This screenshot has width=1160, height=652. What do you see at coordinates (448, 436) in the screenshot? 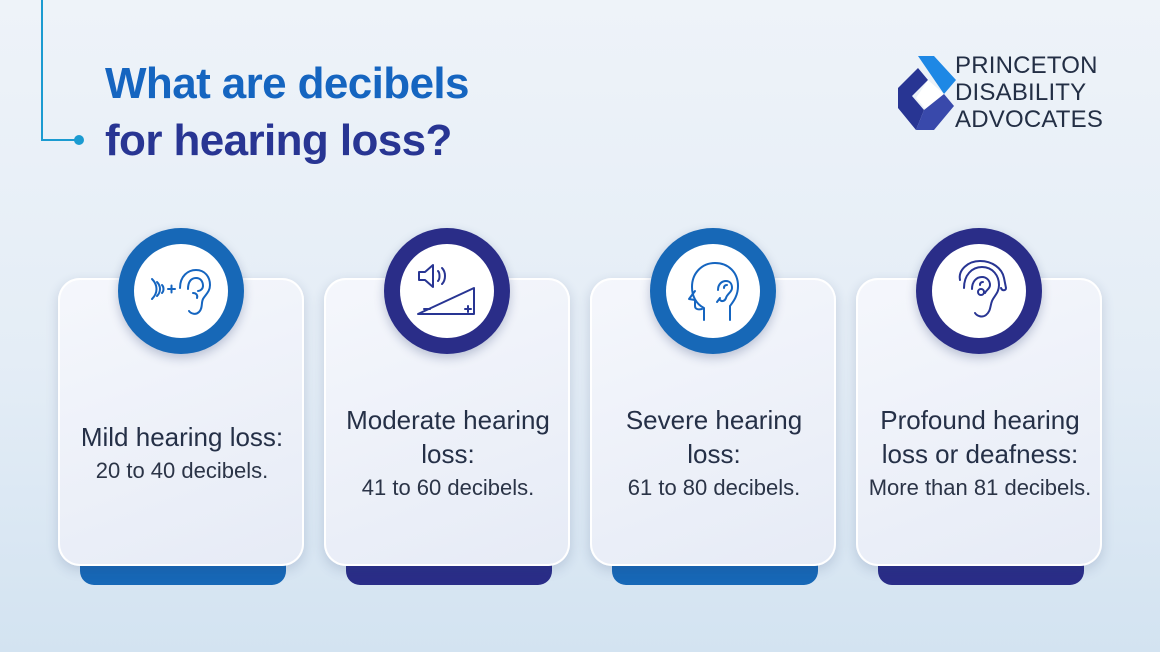
I see `card-heading: Moderate hearing loss:` at bounding box center [448, 436].